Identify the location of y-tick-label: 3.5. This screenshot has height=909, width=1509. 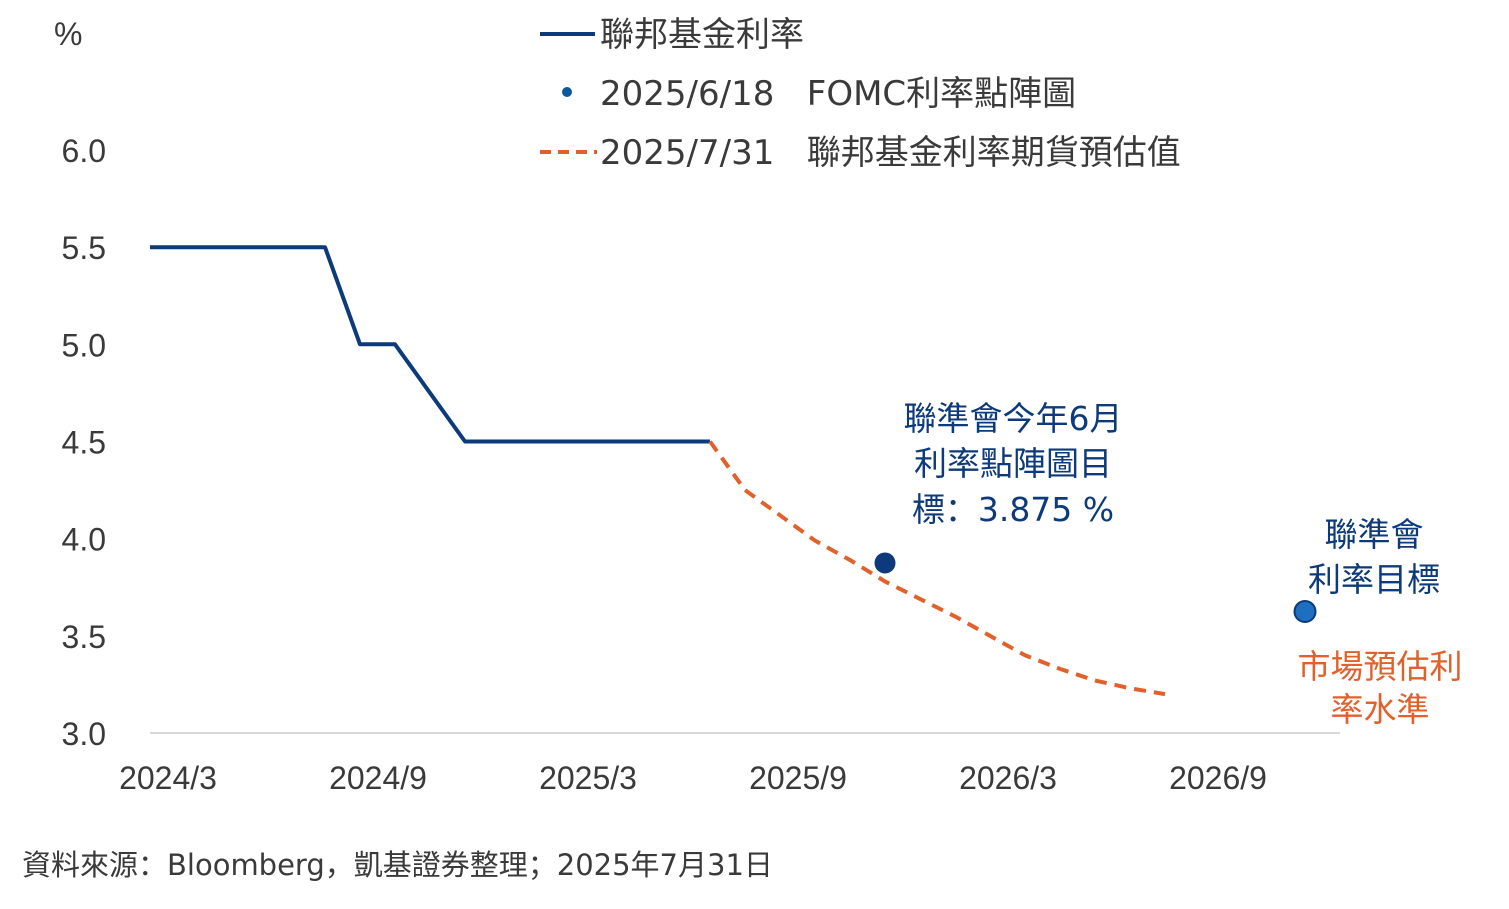
(84, 637).